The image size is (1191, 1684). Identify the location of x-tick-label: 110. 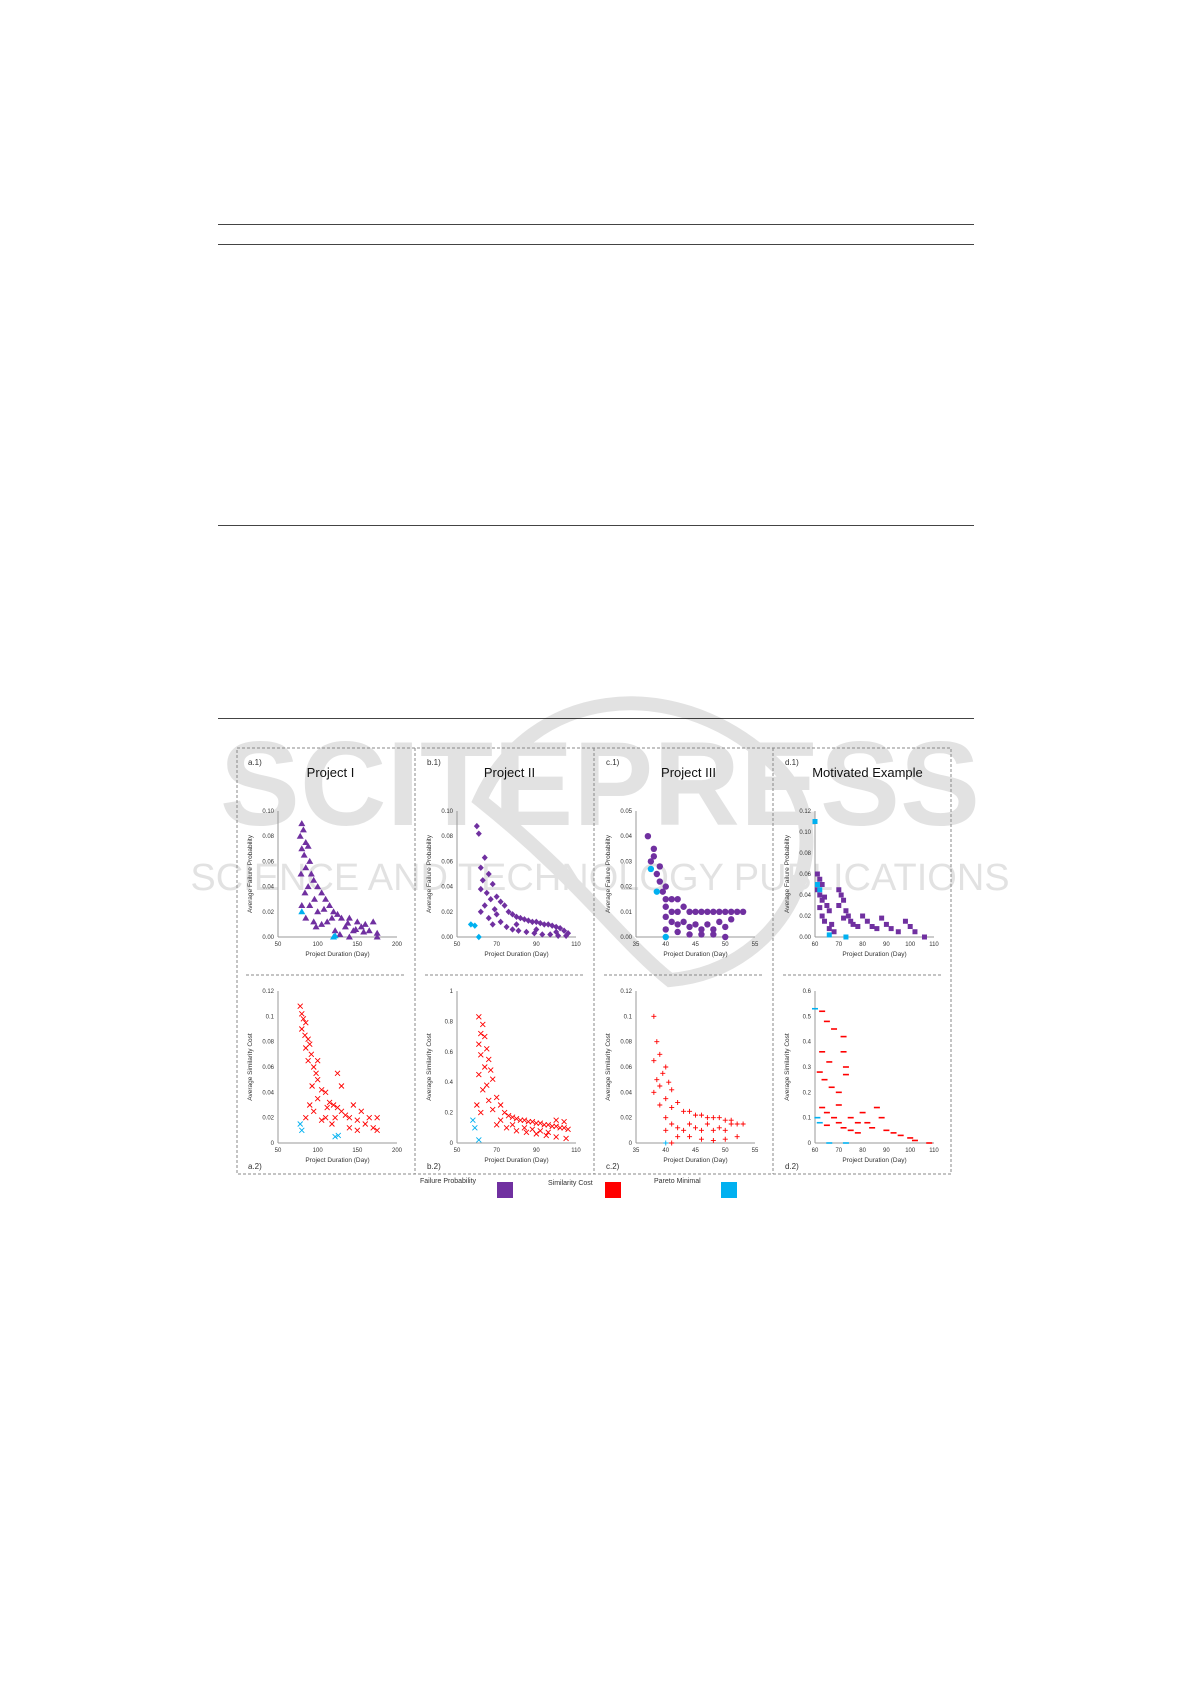
(576, 1151).